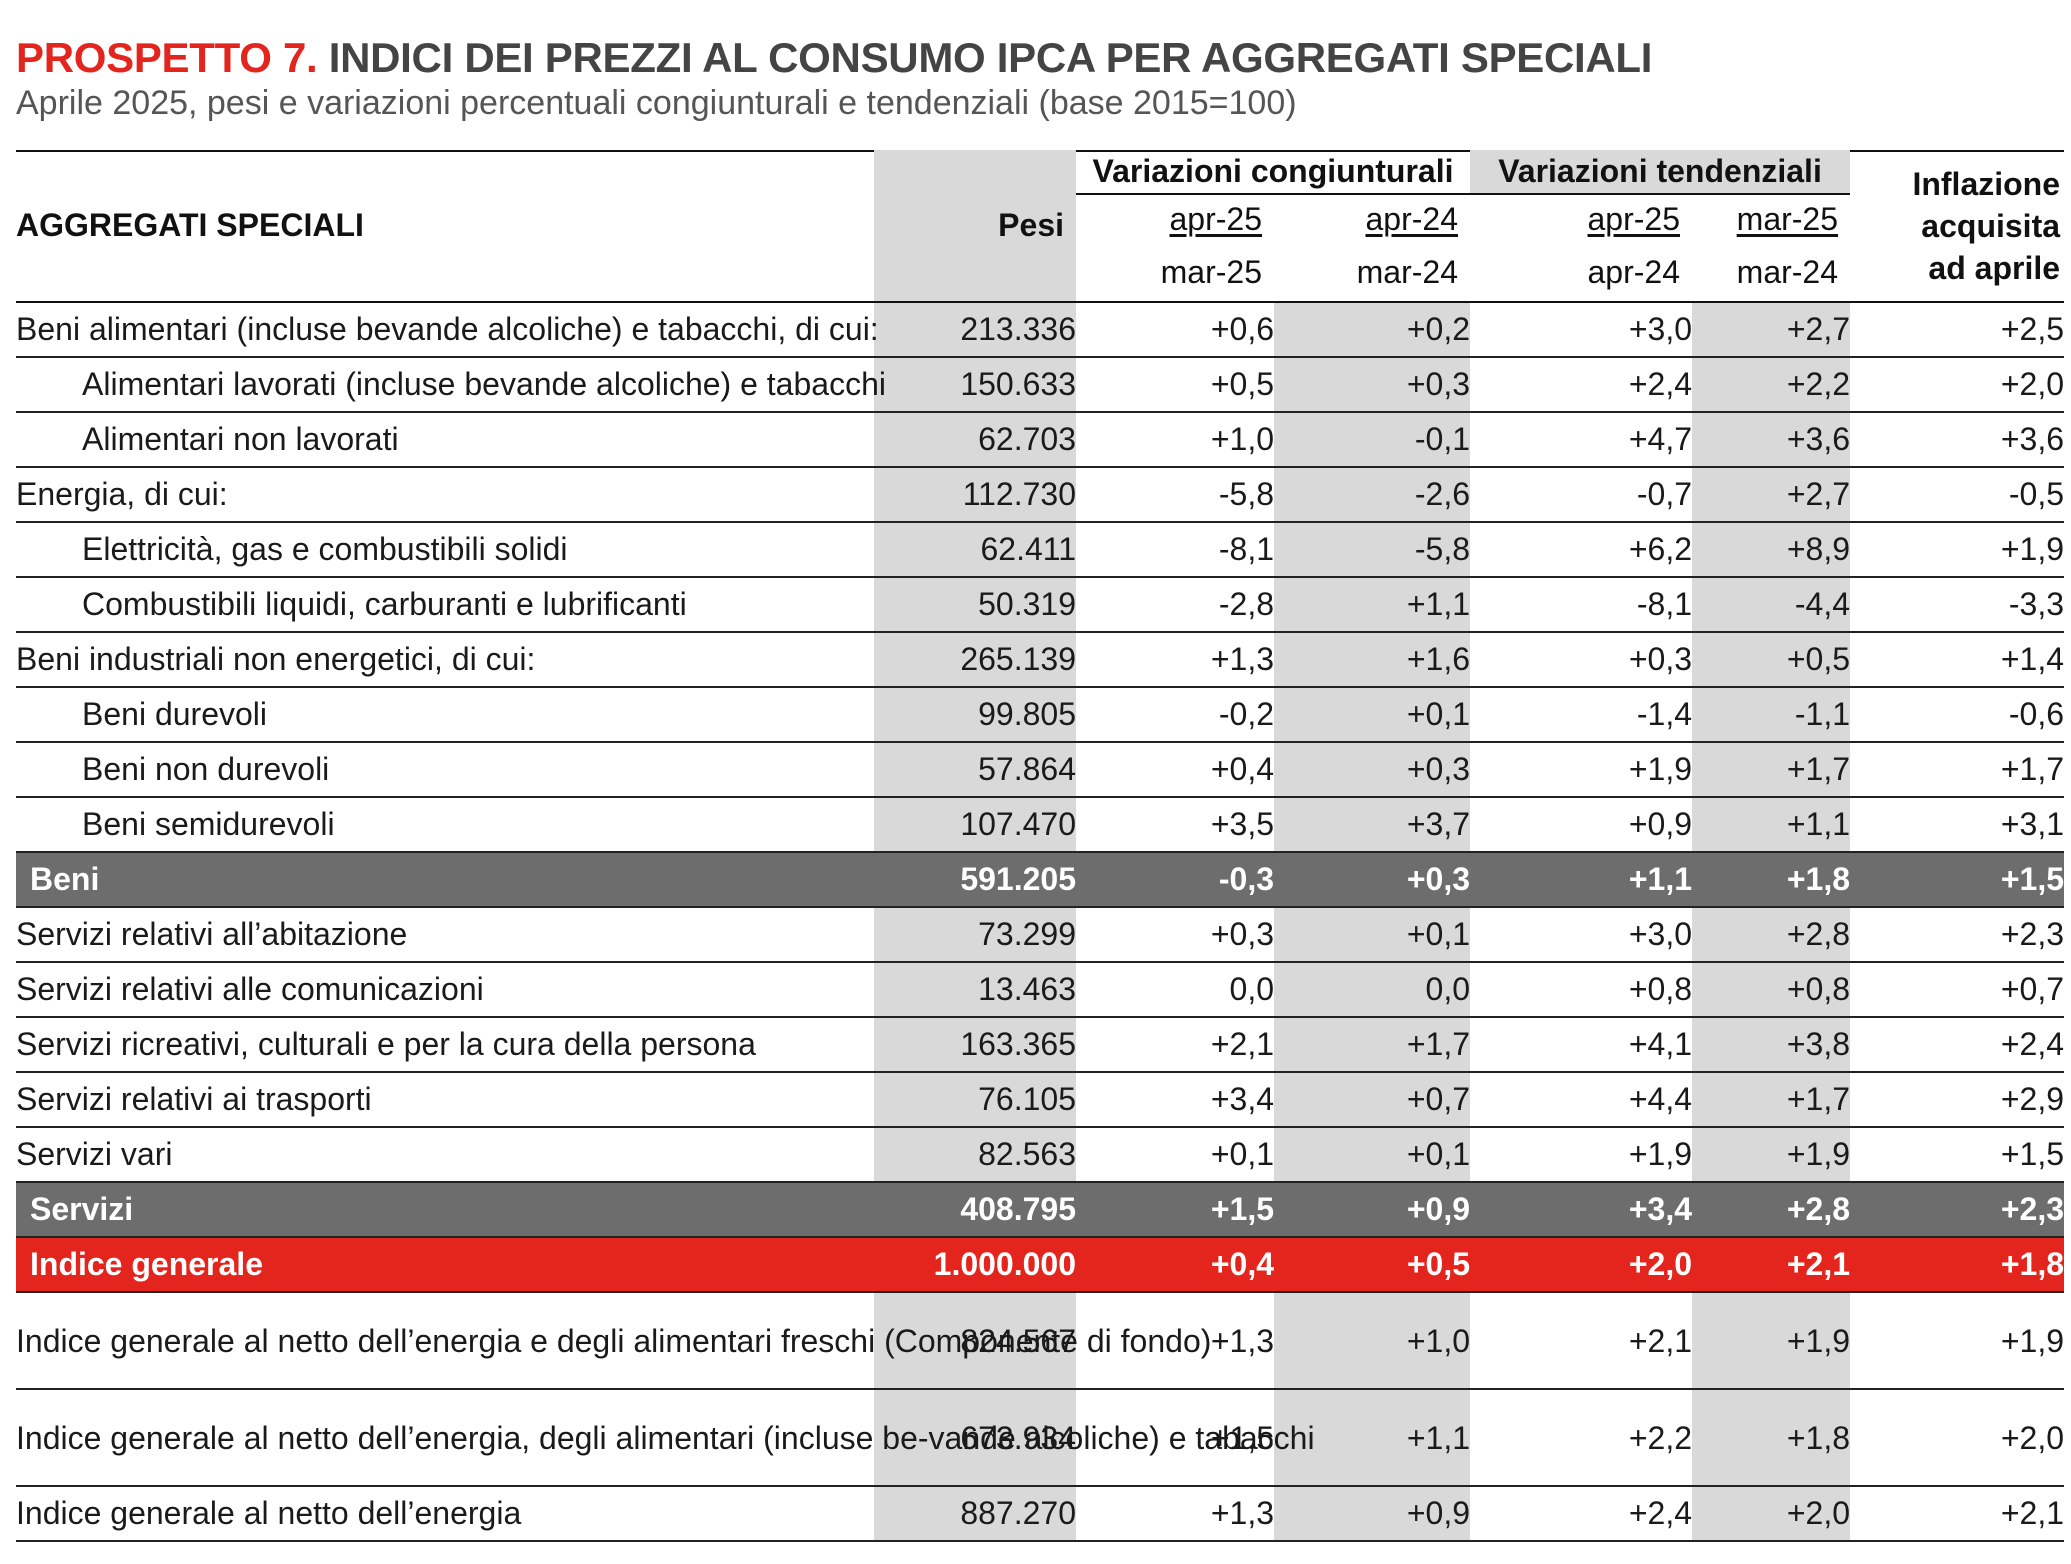 This screenshot has height=1564, width=2071. Describe the element at coordinates (1957, 935) in the screenshot. I see `cell-value: +2,3` at that location.